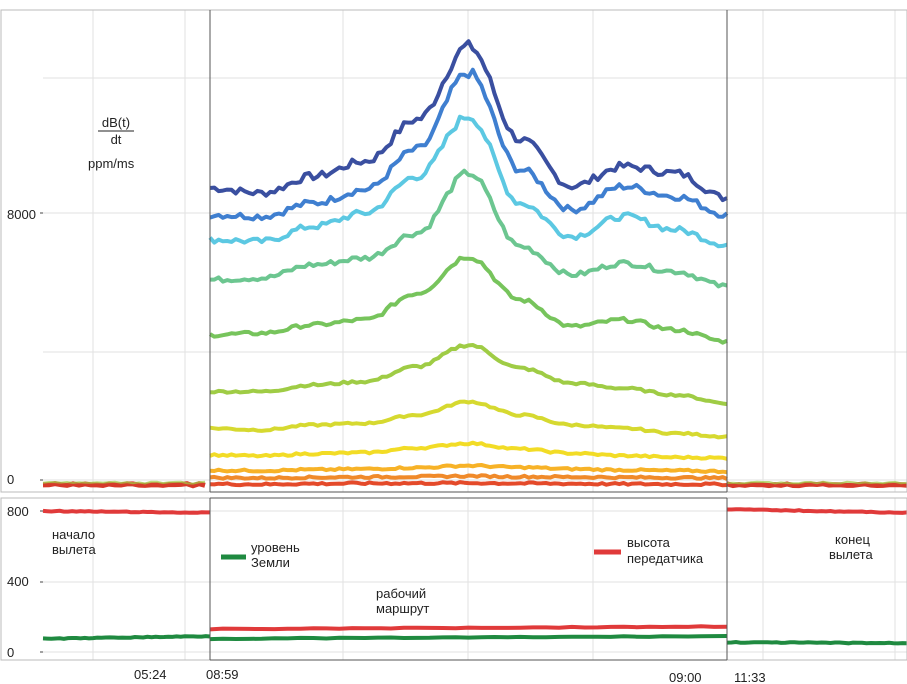  I want to click on annotation-end-line1: конец, so click(852, 539).